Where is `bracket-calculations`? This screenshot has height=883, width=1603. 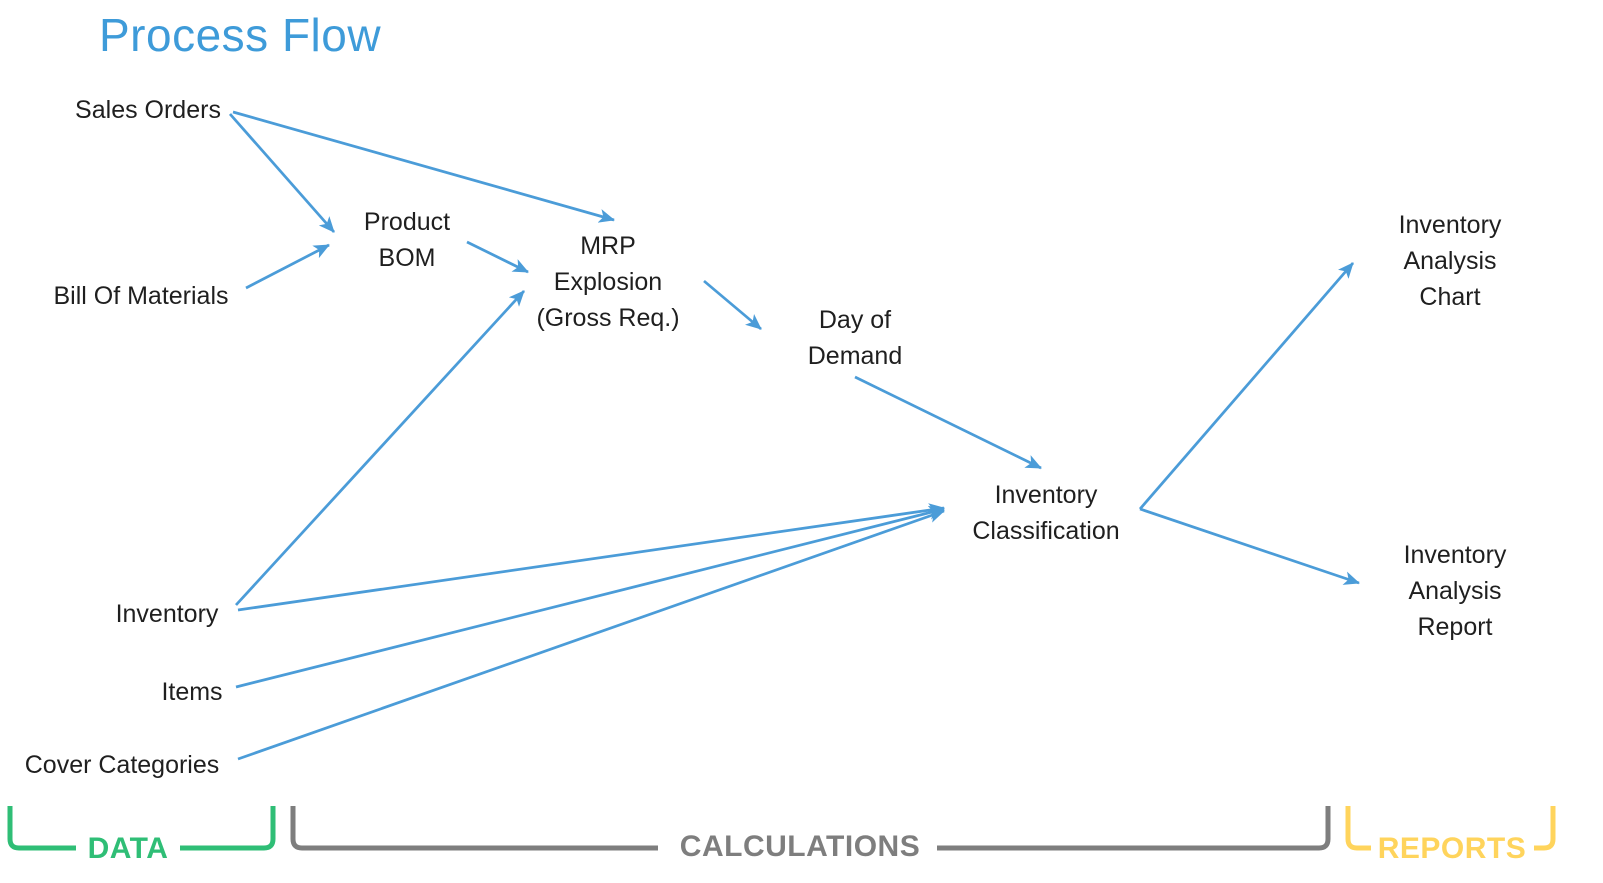 bracket-calculations is located at coordinates (810, 828).